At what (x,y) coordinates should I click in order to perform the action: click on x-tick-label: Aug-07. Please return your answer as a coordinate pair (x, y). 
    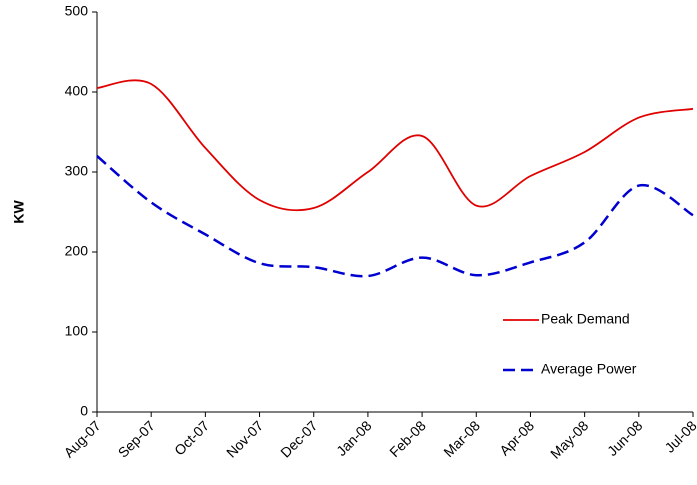
    Looking at the image, I should click on (81, 438).